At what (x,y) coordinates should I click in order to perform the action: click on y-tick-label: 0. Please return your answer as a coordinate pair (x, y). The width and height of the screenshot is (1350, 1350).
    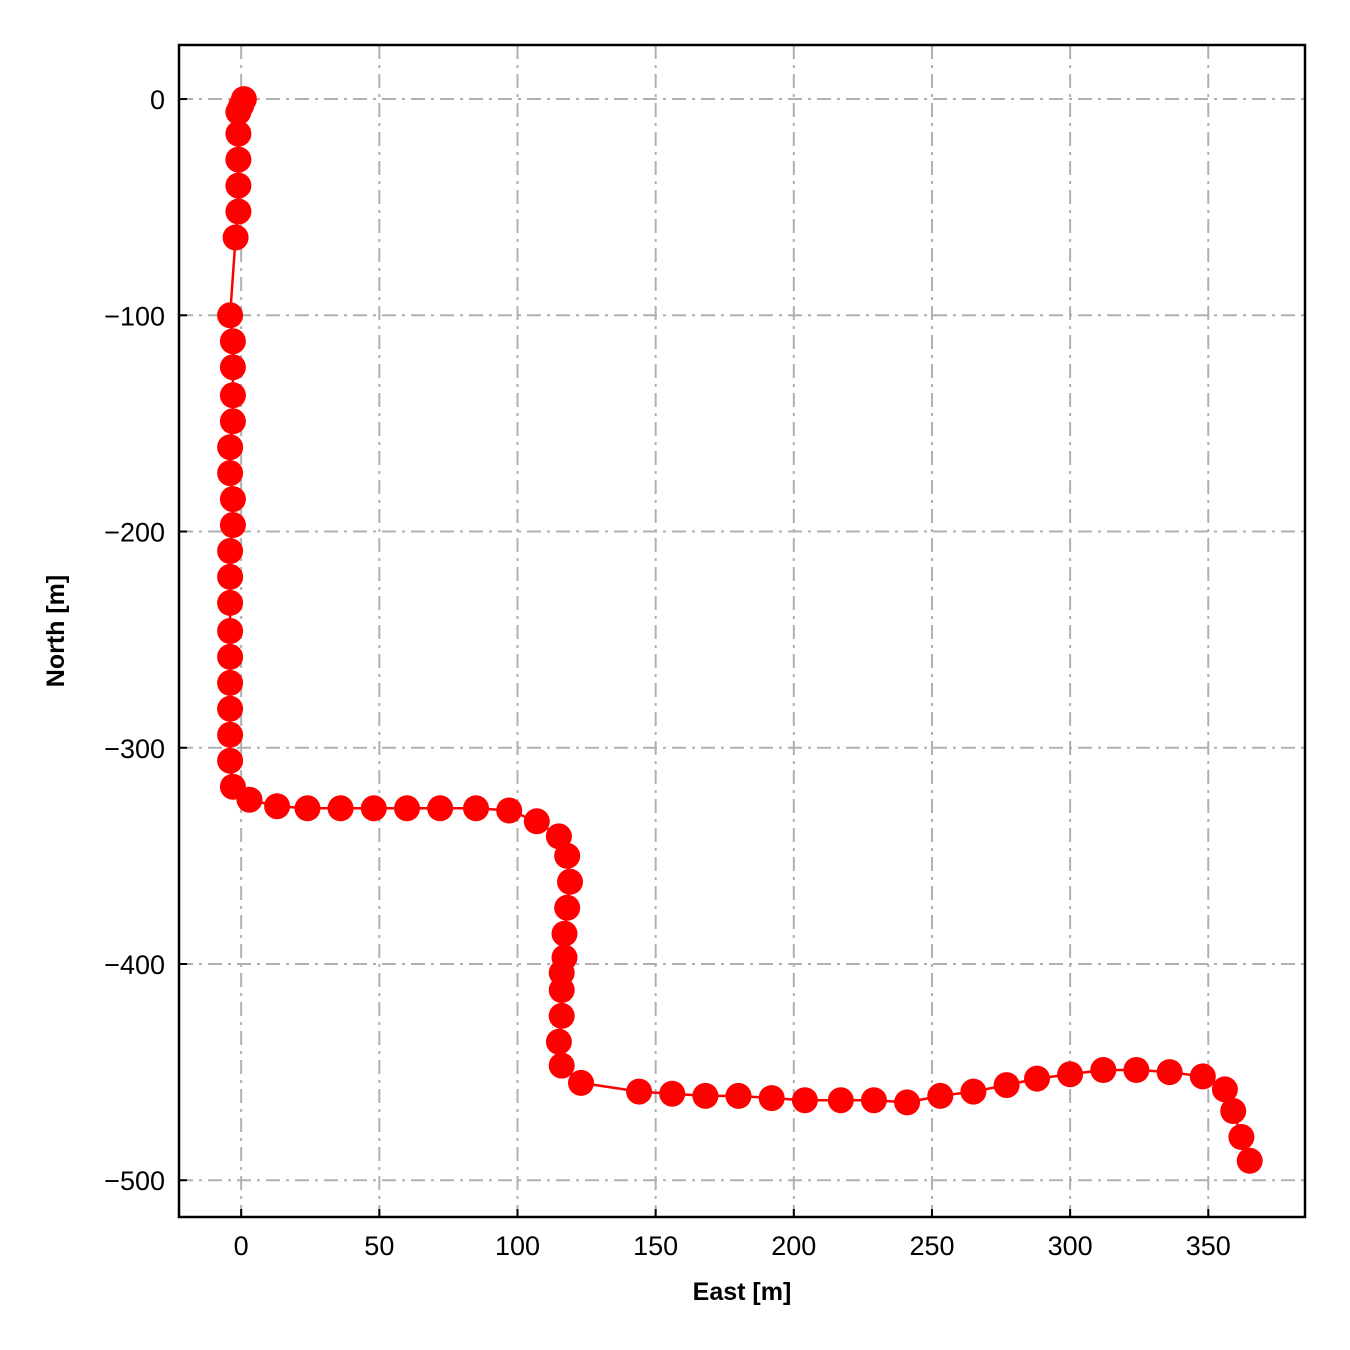
    Looking at the image, I should click on (157, 100).